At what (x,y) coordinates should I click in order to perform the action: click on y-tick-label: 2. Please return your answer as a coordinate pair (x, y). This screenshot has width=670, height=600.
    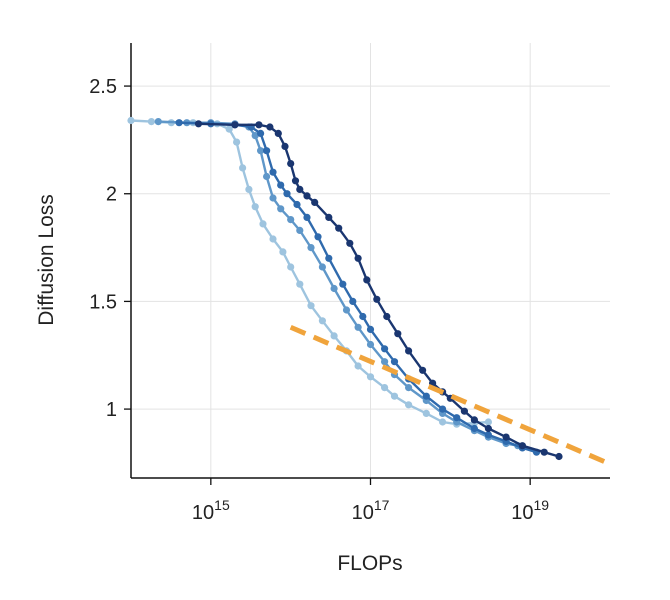
    Looking at the image, I should click on (111, 195).